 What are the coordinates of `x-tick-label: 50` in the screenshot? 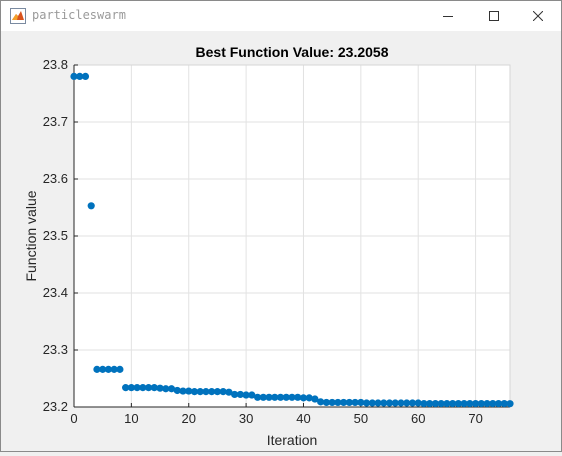 It's located at (361, 418).